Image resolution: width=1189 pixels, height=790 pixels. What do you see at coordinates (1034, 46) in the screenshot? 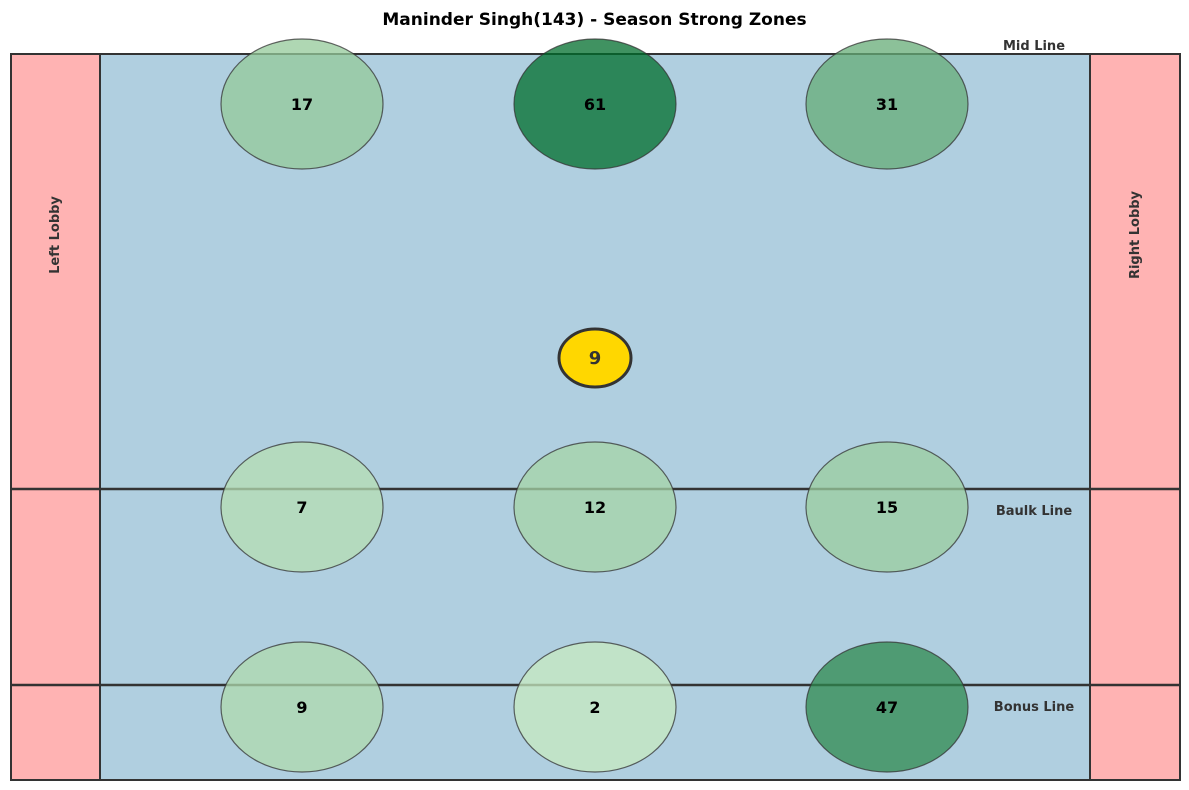
I see `mid-line-label: Mid Line` at bounding box center [1034, 46].